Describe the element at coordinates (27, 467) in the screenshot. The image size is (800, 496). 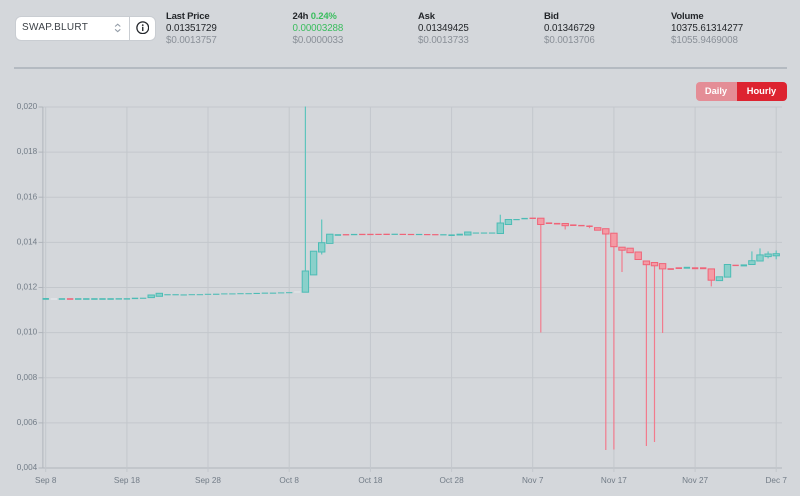
I see `svg-text: 0,004` at that location.